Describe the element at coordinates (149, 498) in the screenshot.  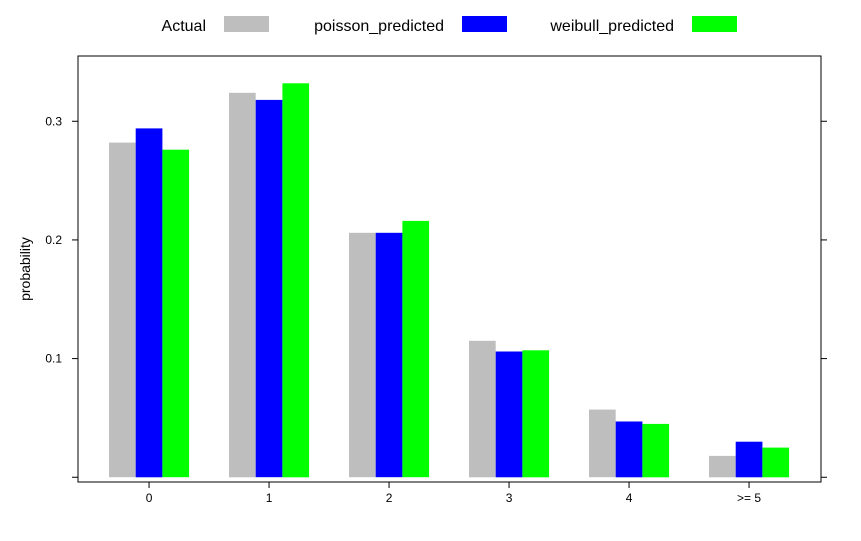
I see `x-tick-label: 0` at that location.